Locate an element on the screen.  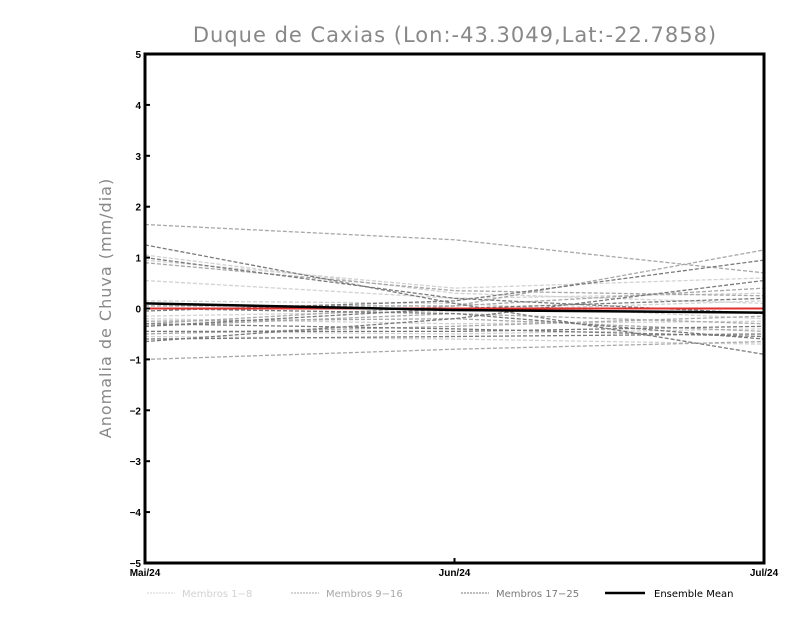
y-axis-label: Anomalia de Chuva (mm/dia) is located at coordinates (105, 308).